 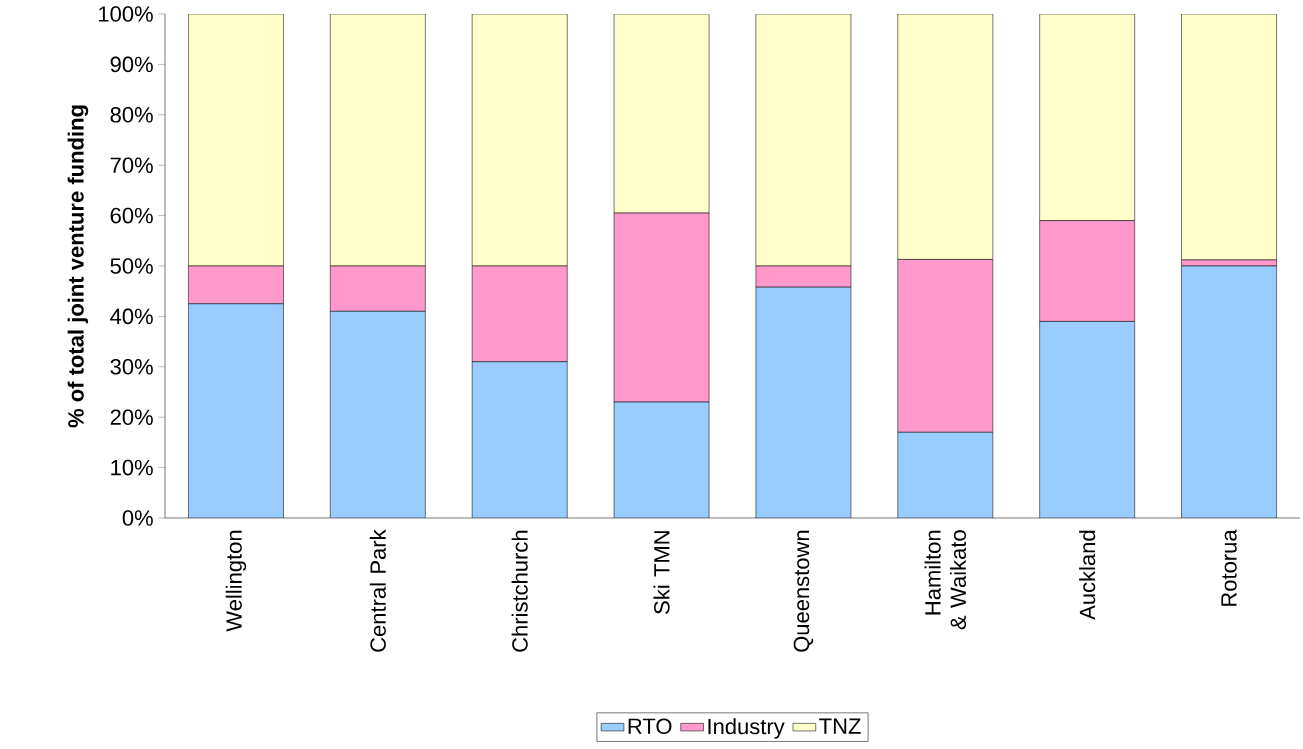 I want to click on x-tick-label: Ski TMN, so click(x=661, y=572).